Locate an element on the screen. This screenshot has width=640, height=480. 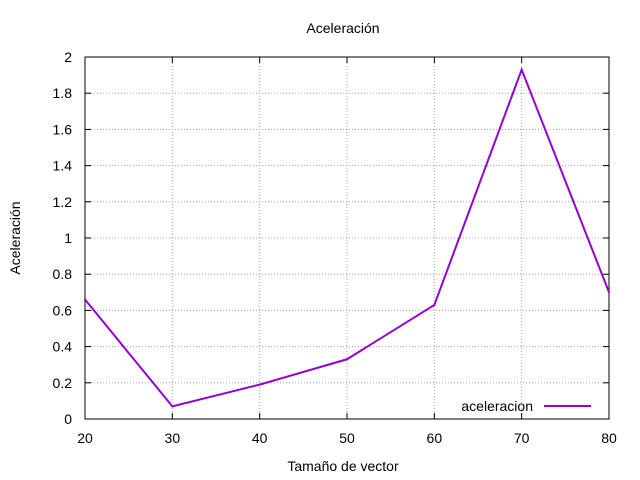
y-tick-label: 1.4 is located at coordinates (63, 166).